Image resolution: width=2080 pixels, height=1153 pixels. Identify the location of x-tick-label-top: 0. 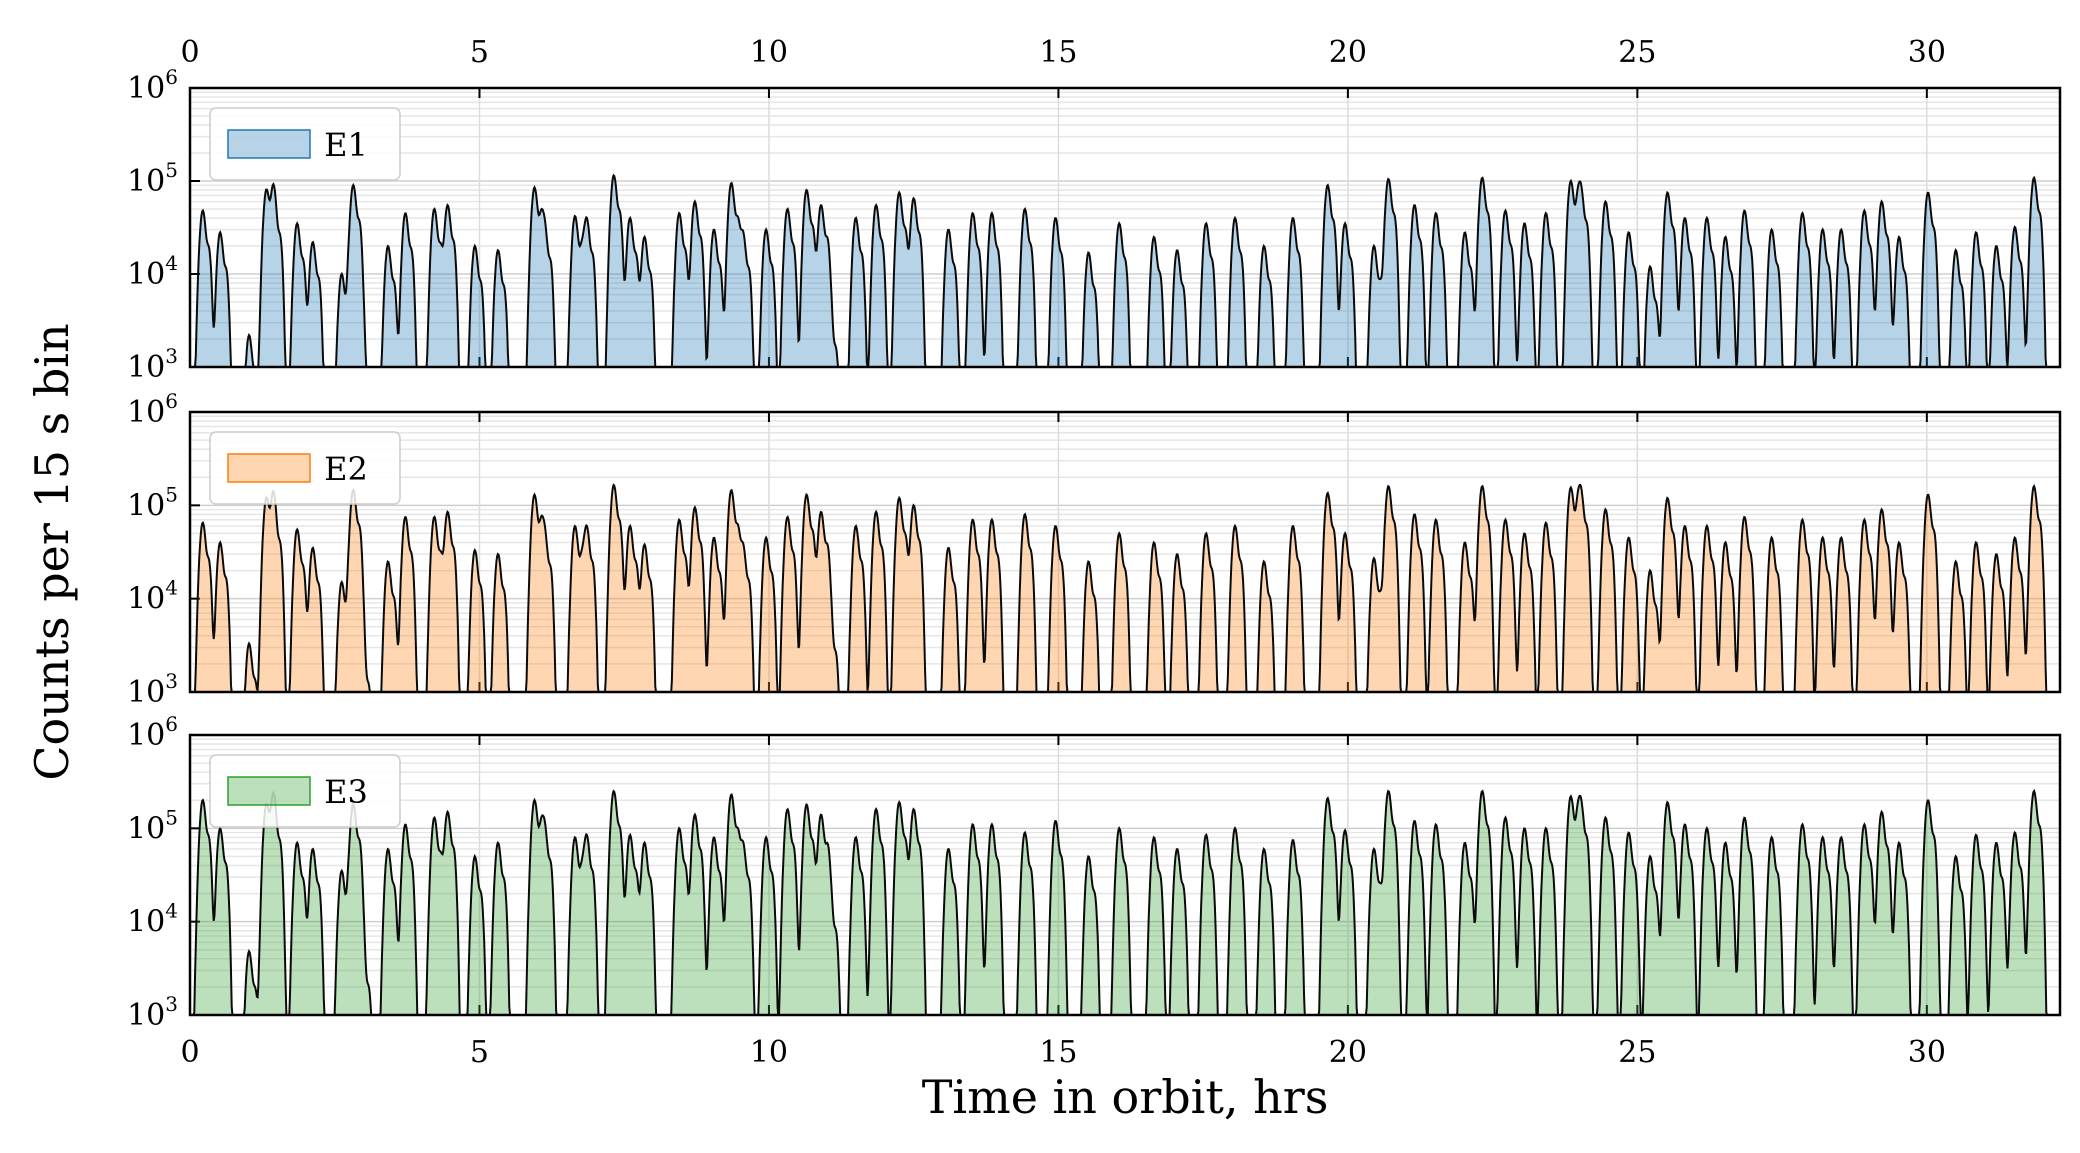
(189, 52).